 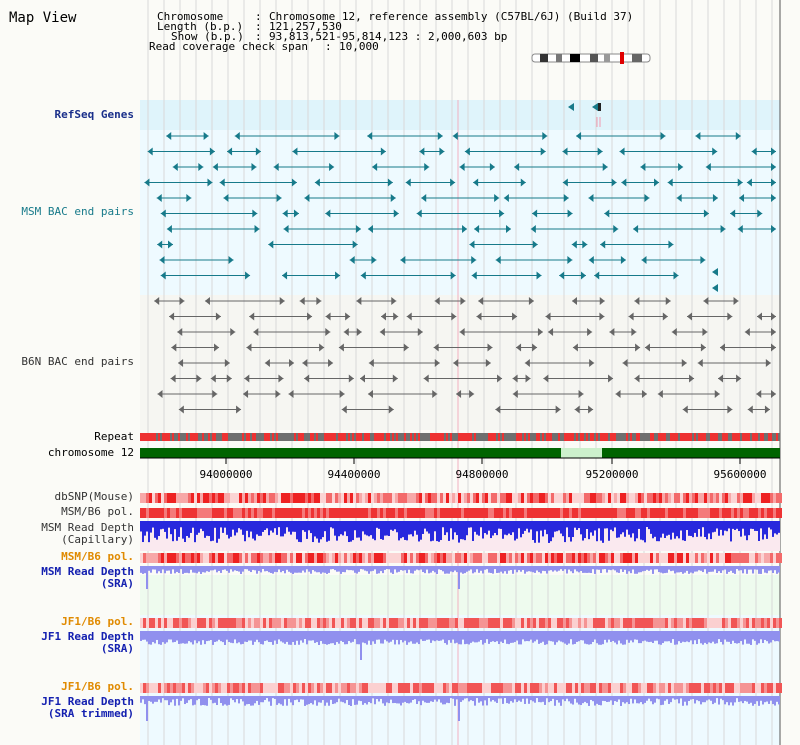 I want to click on track-label-jf1-b6-pol: JF1/B6 pol., so click(x=97, y=621).